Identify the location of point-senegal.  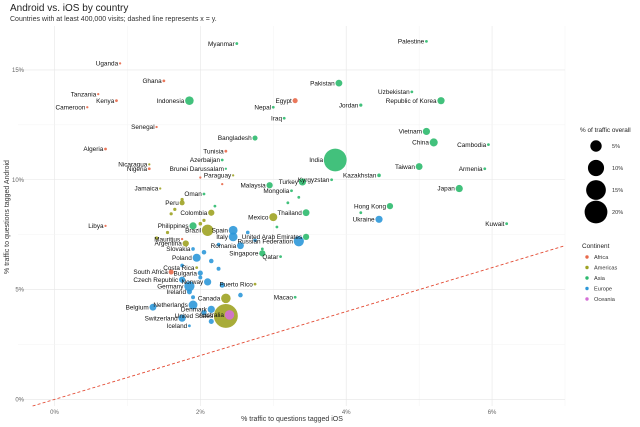
(156, 127).